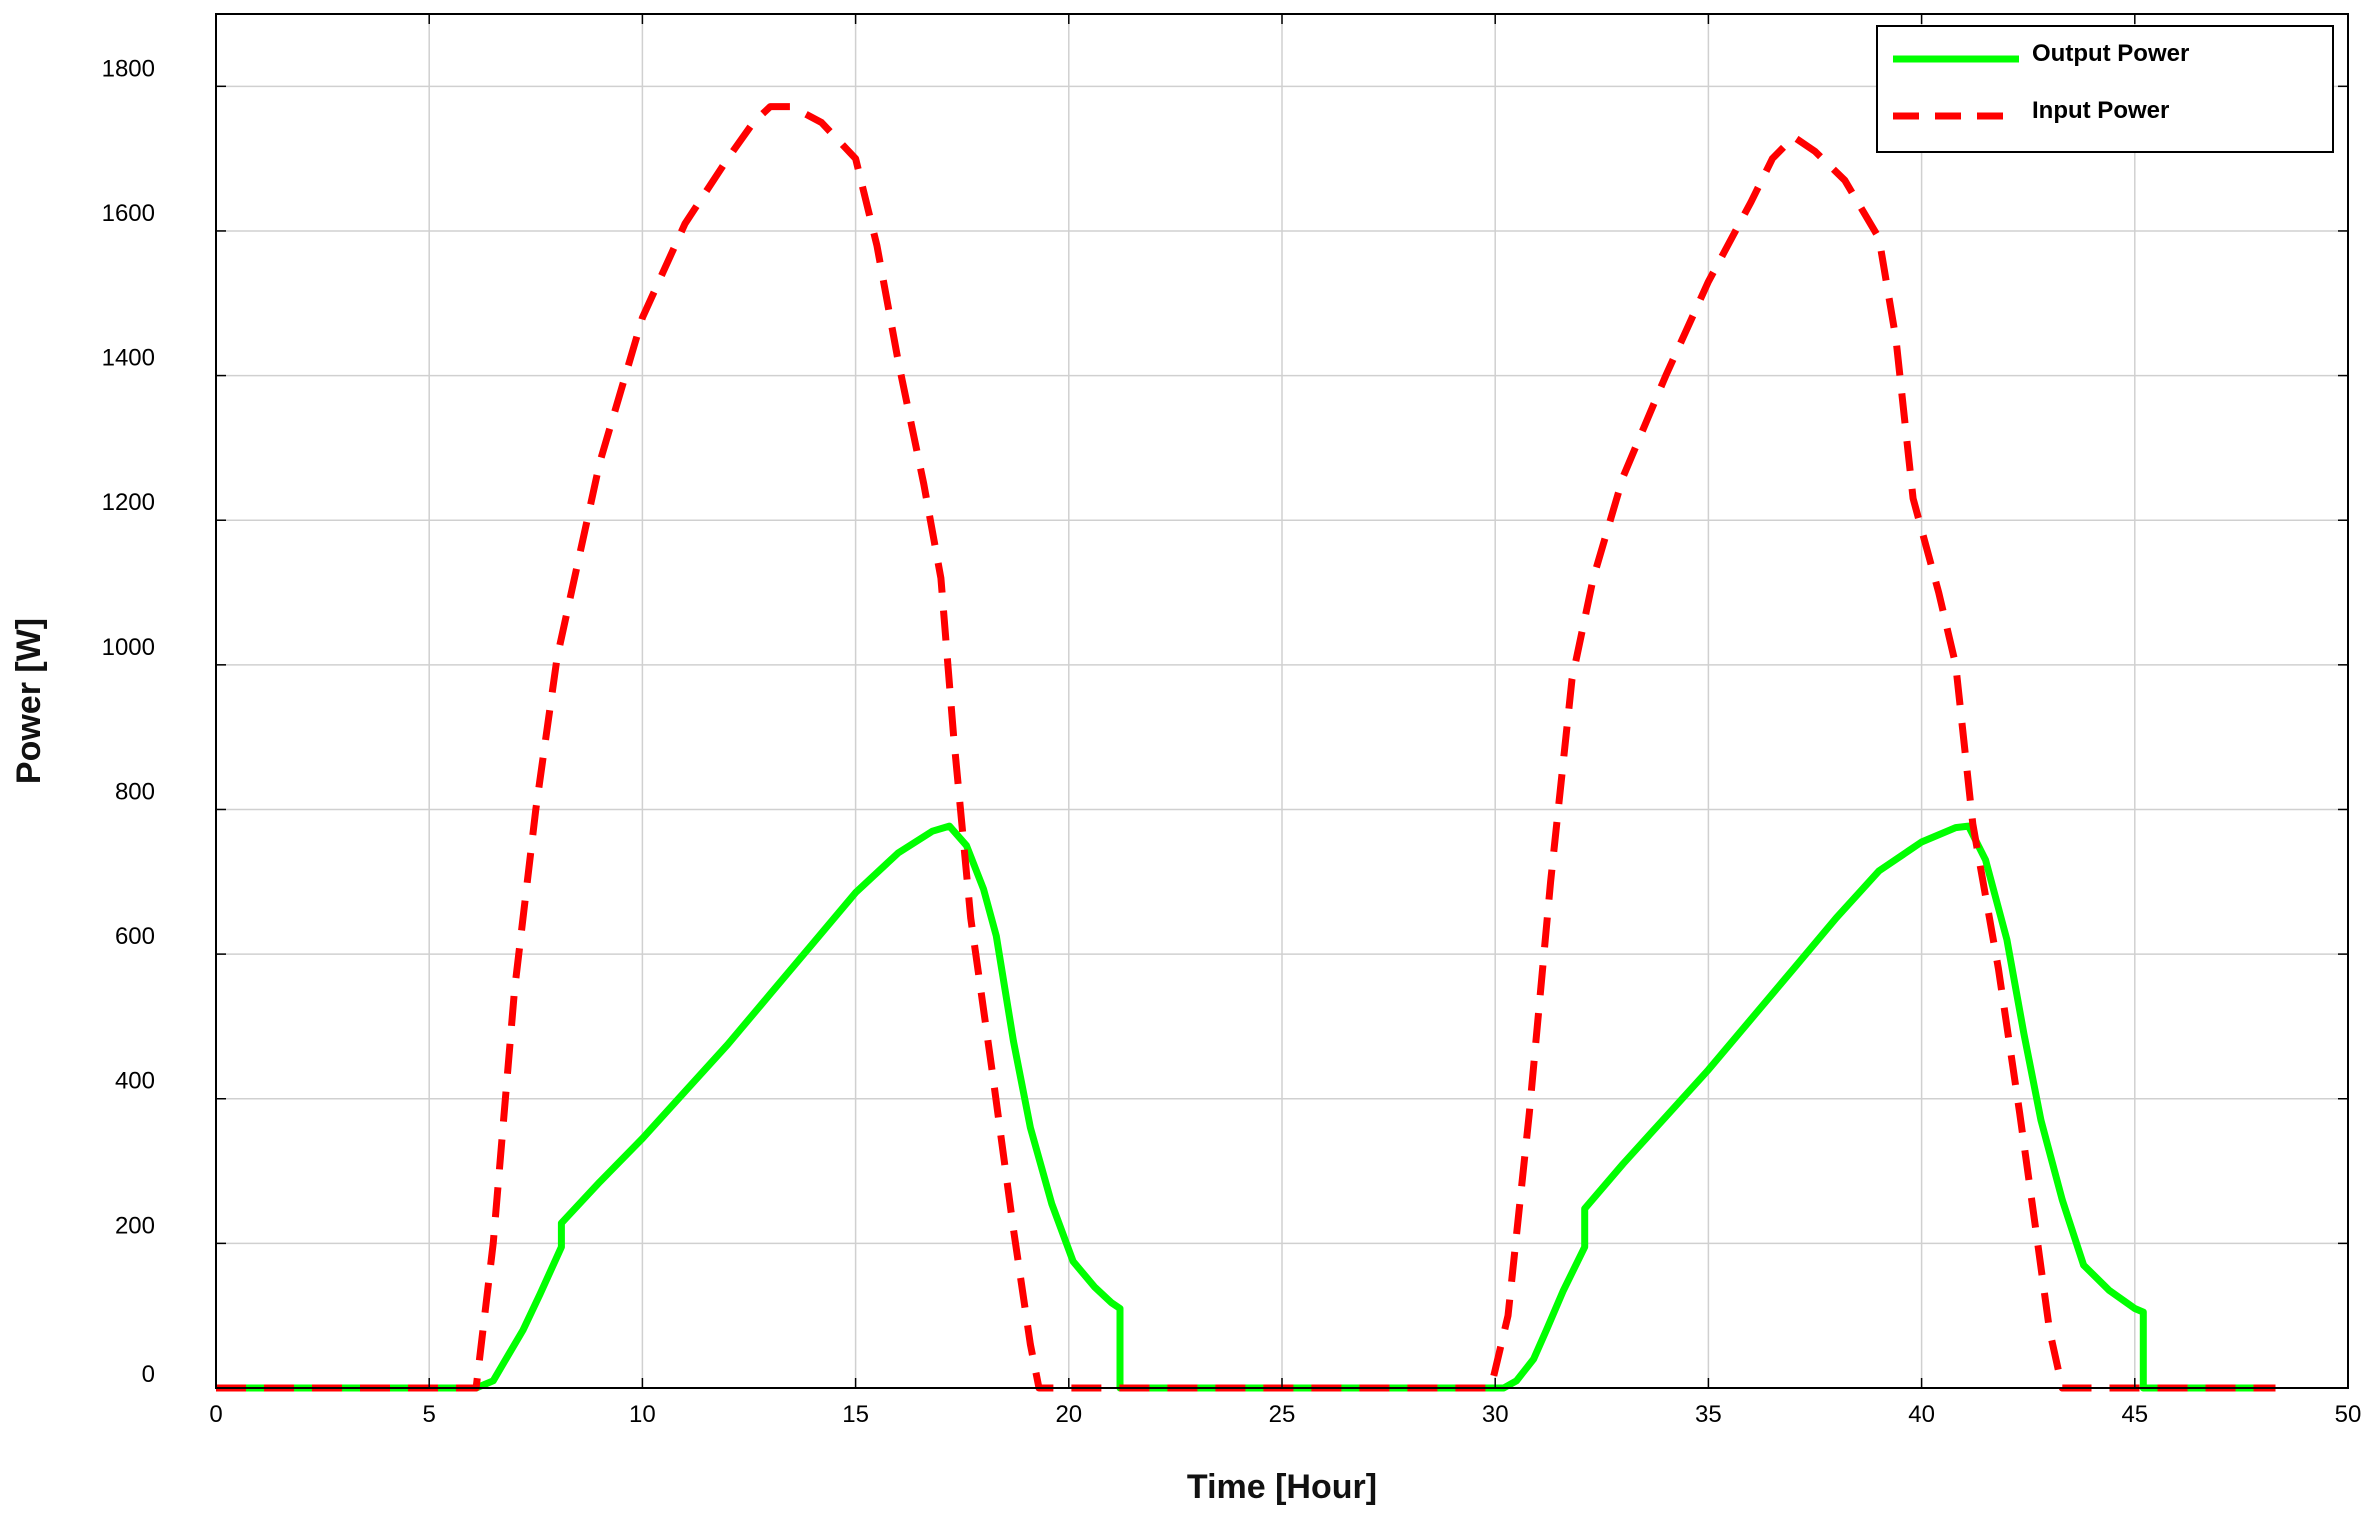 This screenshot has height=1526, width=2361. What do you see at coordinates (29, 701) in the screenshot?
I see `y-axis-label: Power [W]` at bounding box center [29, 701].